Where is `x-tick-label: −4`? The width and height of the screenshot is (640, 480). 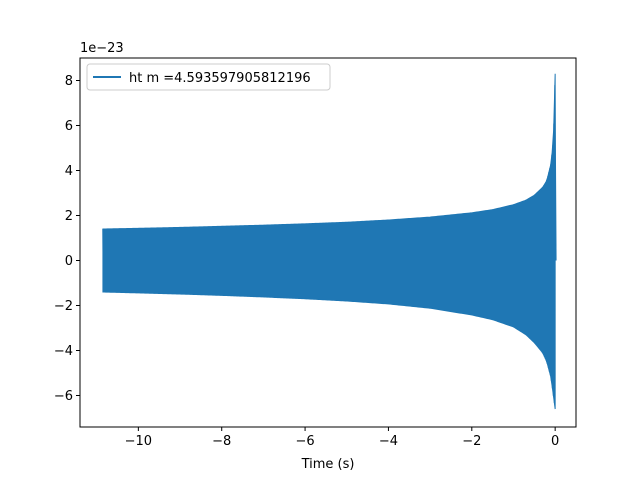 x-tick-label: −4 is located at coordinates (388, 441).